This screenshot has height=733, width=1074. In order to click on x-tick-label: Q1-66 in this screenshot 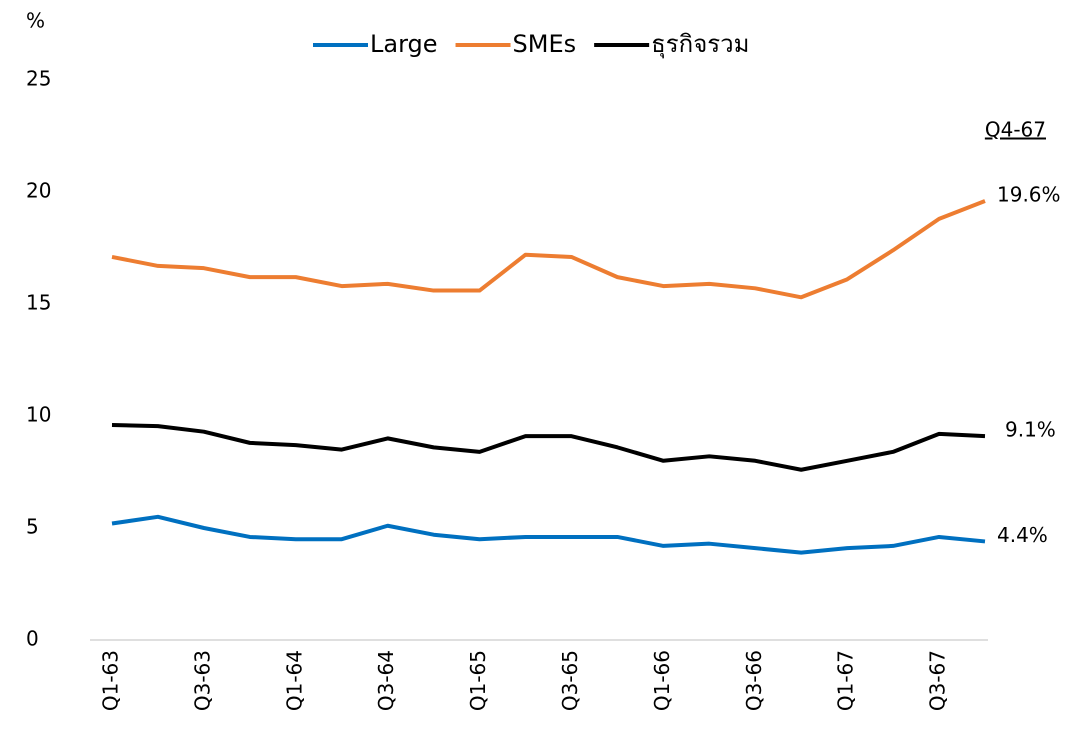, I will do `click(662, 680)`.